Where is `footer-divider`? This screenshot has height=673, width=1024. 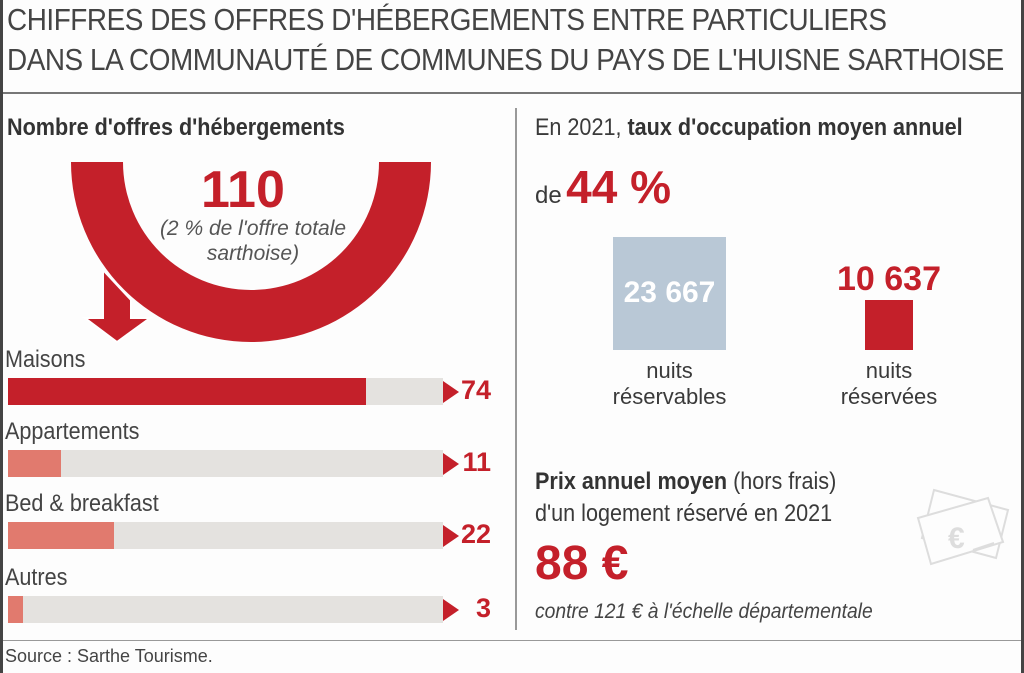
footer-divider is located at coordinates (512, 640).